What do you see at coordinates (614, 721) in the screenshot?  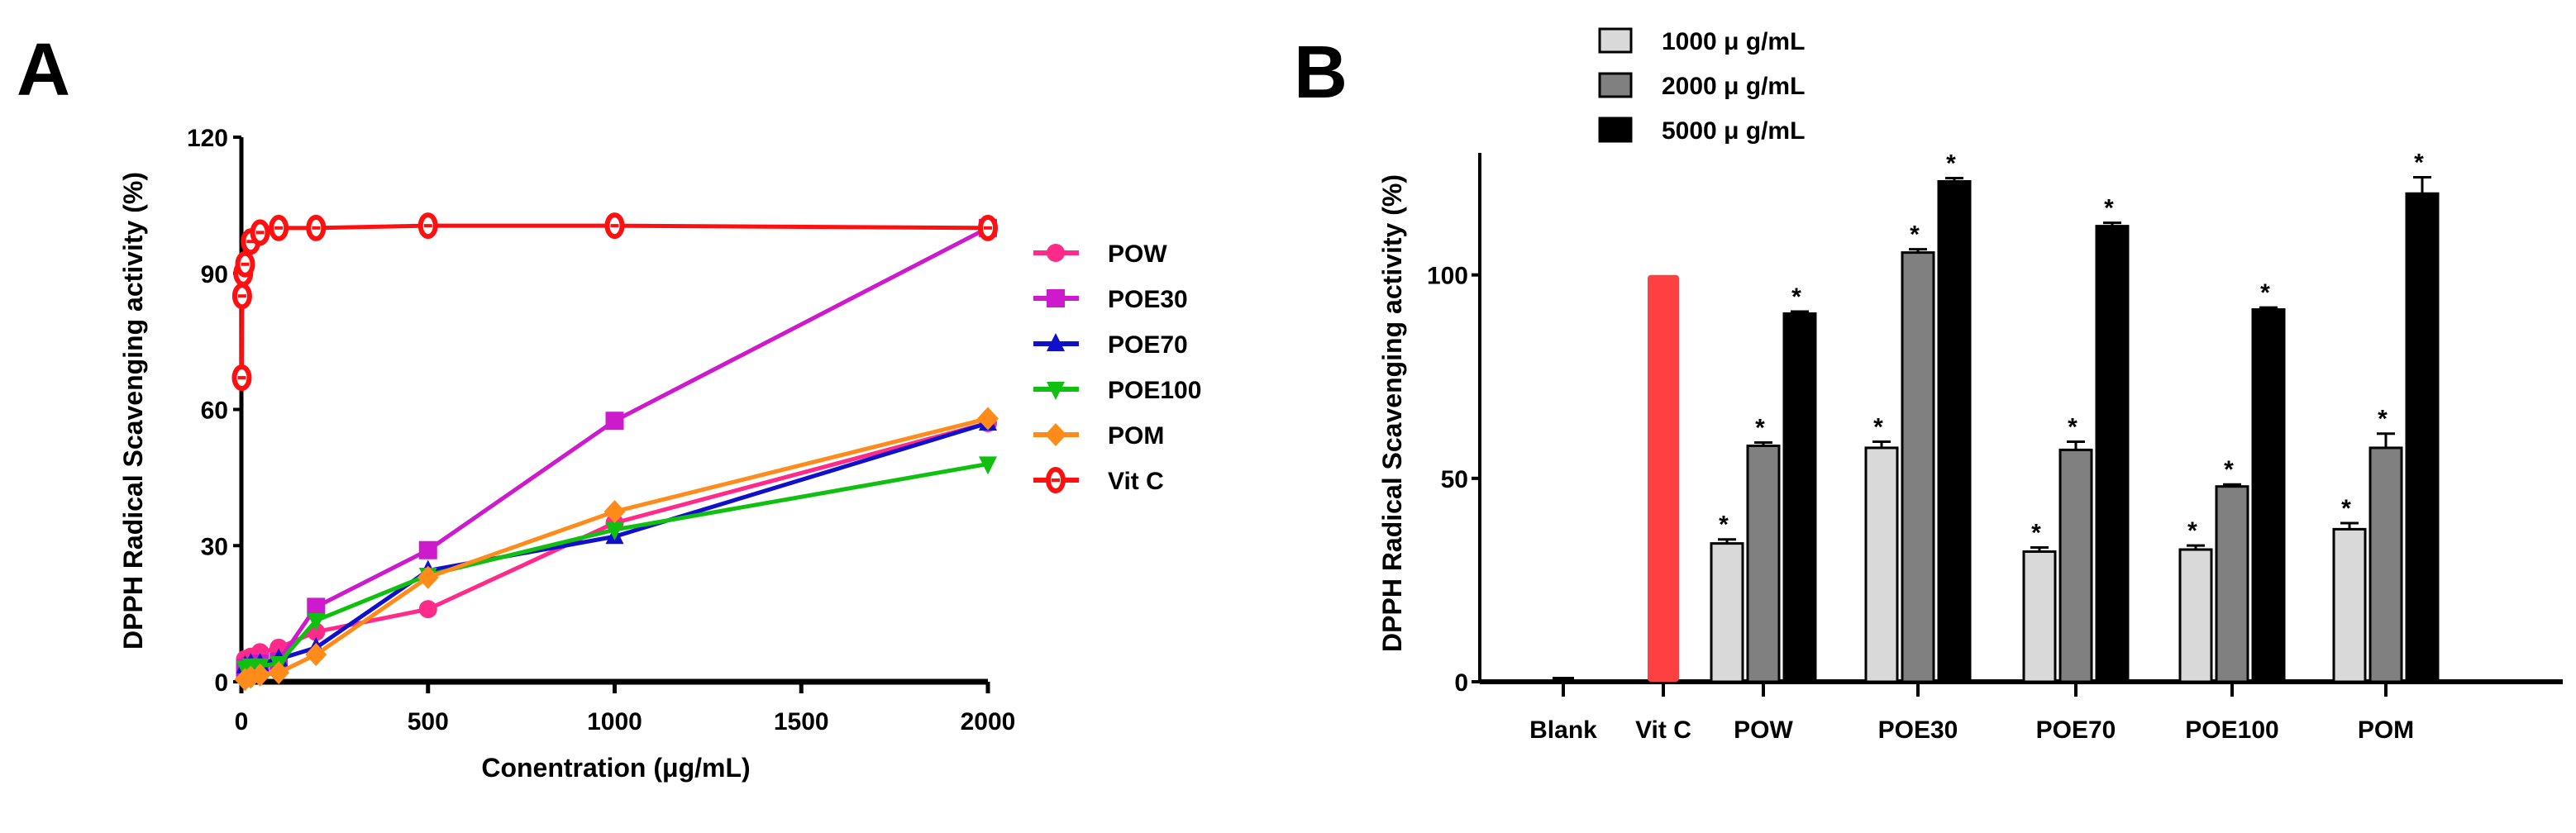 I see `x-tick-label-a: 1000` at bounding box center [614, 721].